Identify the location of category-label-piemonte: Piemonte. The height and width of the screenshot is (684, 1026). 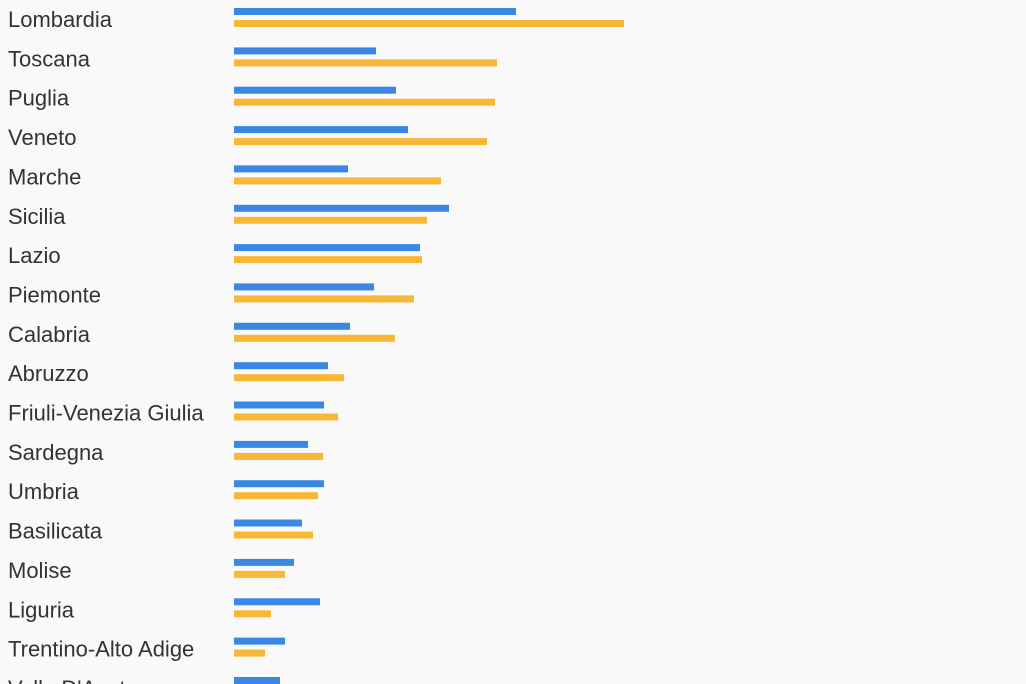
(54, 294).